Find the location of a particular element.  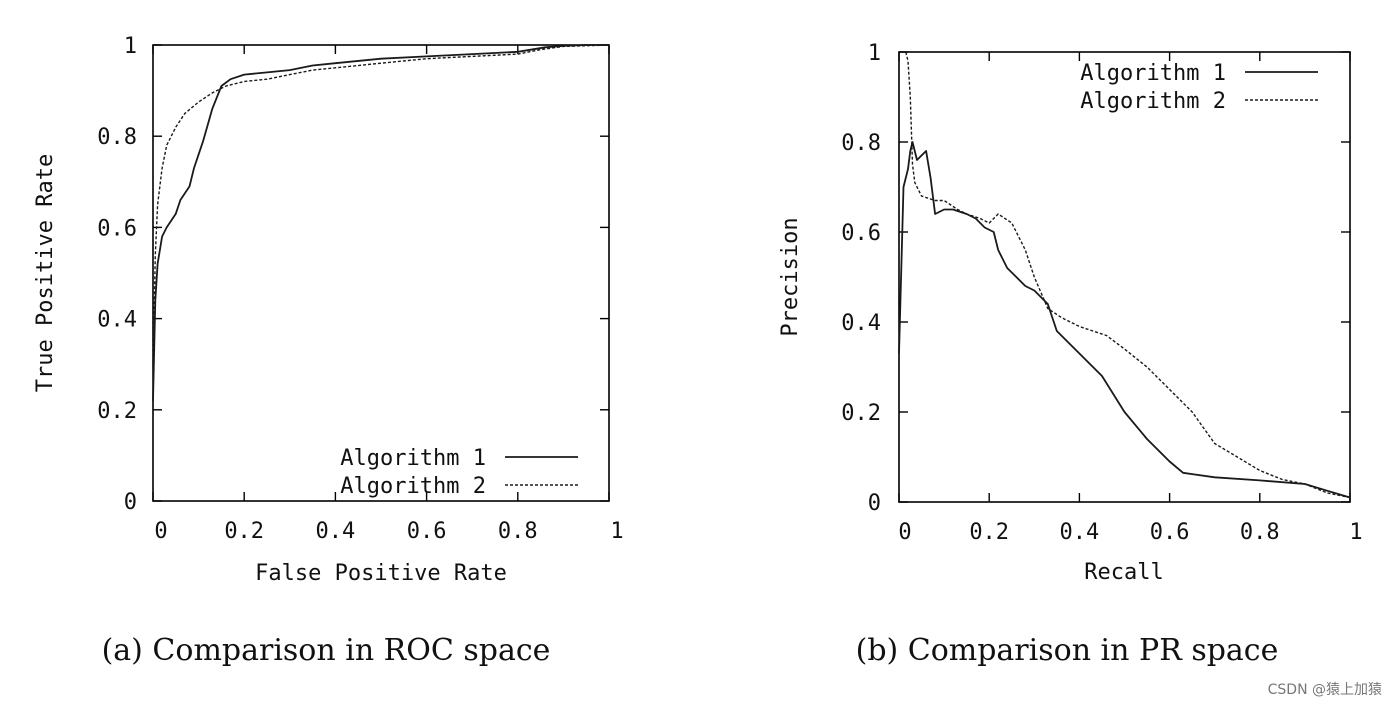

roc-legend: Algorithm 1 Algorithm 2 is located at coordinates (459, 472).